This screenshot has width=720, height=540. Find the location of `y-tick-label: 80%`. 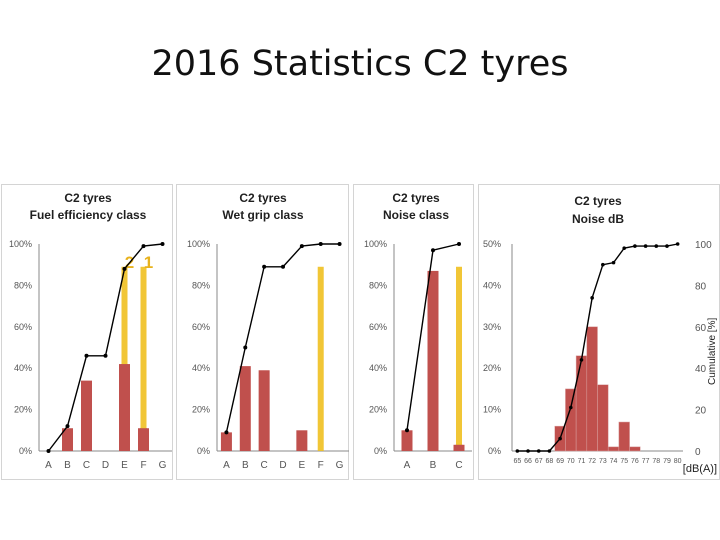

y-tick-label: 80% is located at coordinates (378, 285).